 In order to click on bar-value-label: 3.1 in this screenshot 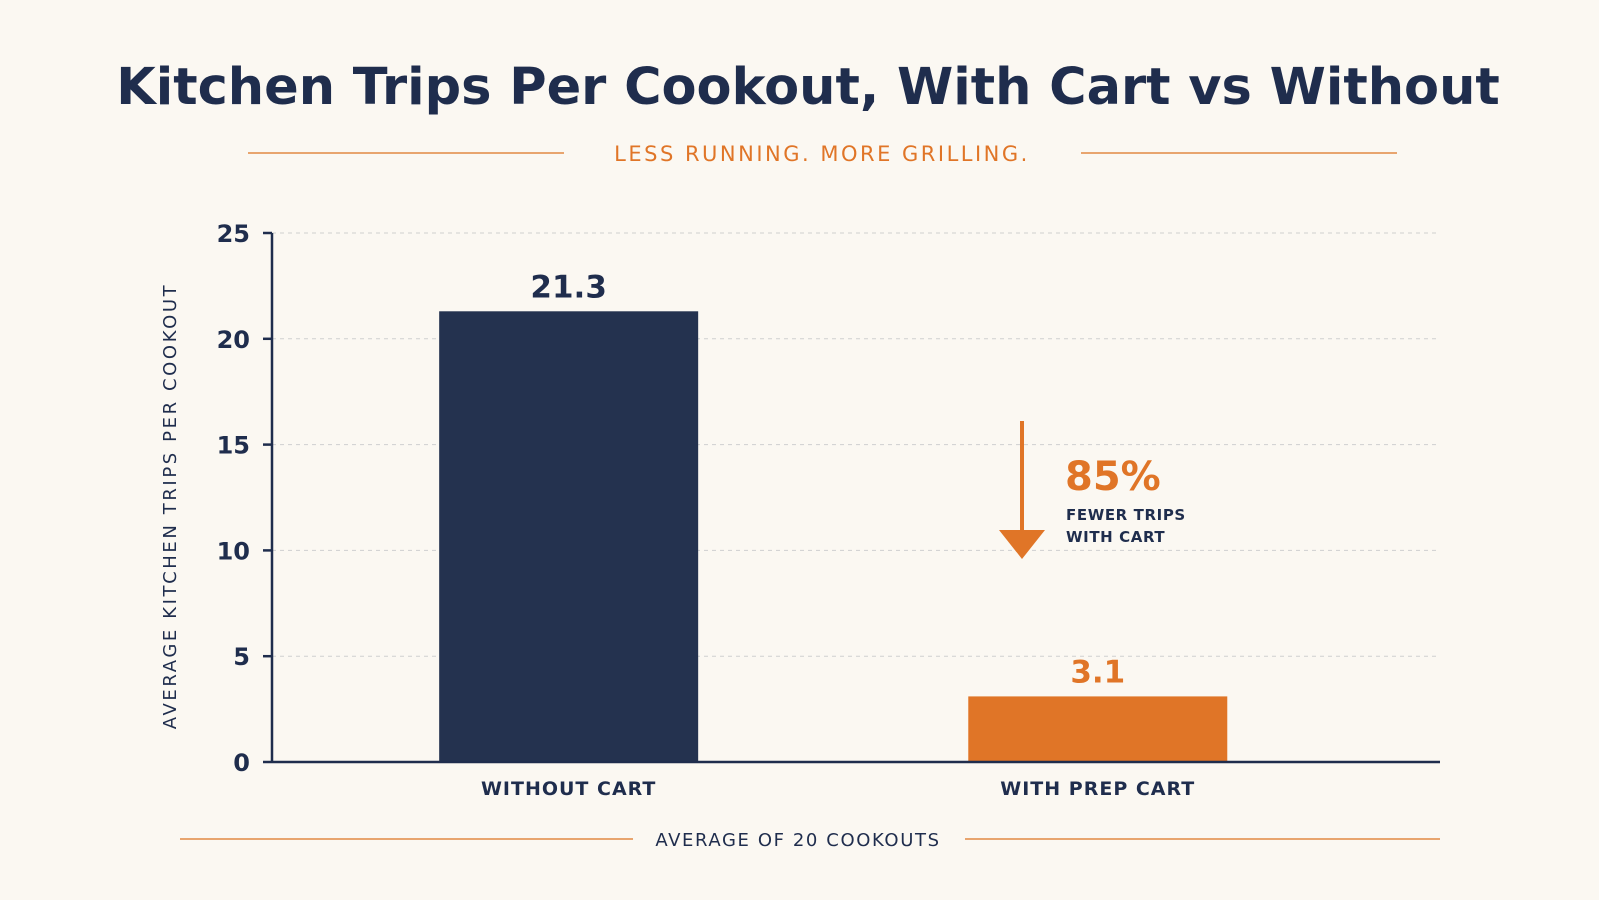, I will do `click(1097, 672)`.